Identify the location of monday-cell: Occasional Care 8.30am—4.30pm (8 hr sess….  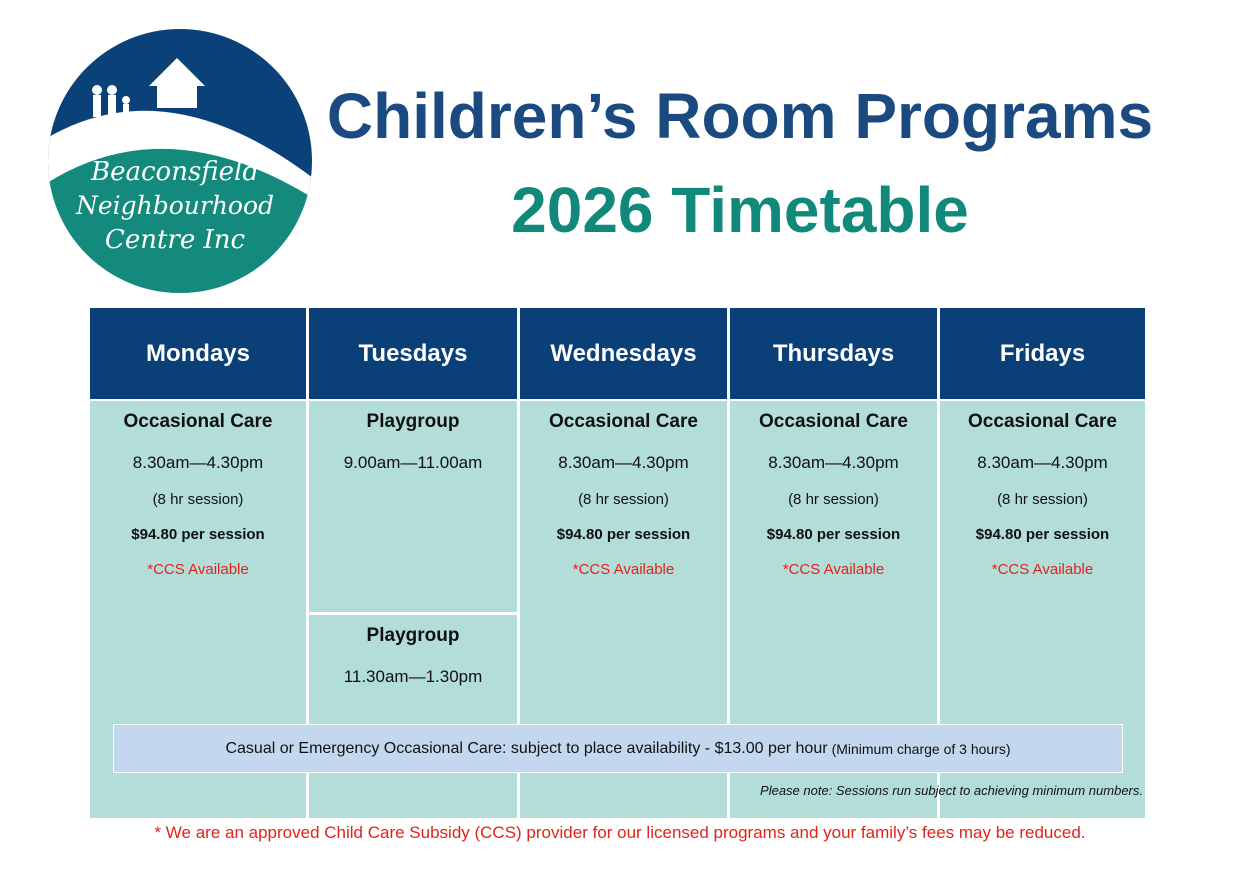
(198, 609).